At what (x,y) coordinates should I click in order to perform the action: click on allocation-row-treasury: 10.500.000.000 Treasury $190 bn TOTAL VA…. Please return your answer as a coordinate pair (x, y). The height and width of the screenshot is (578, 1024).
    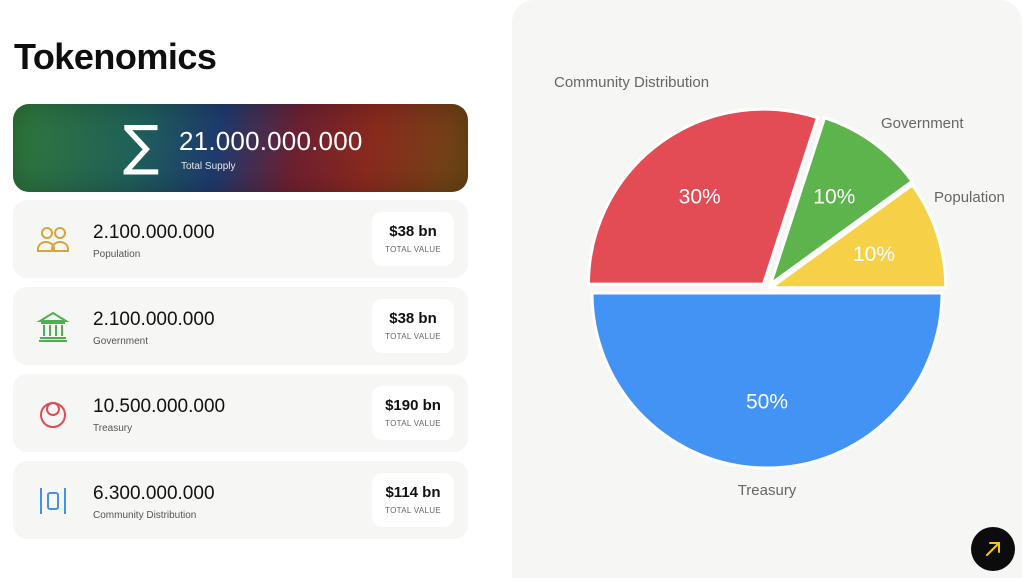
    Looking at the image, I should click on (240, 413).